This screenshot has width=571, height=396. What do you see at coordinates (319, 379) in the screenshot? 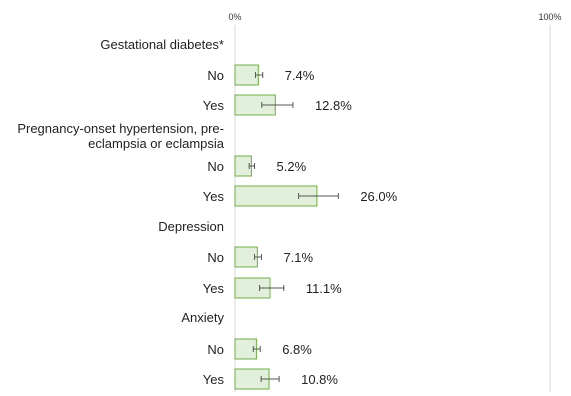
I see `data-label: 10.8%` at bounding box center [319, 379].